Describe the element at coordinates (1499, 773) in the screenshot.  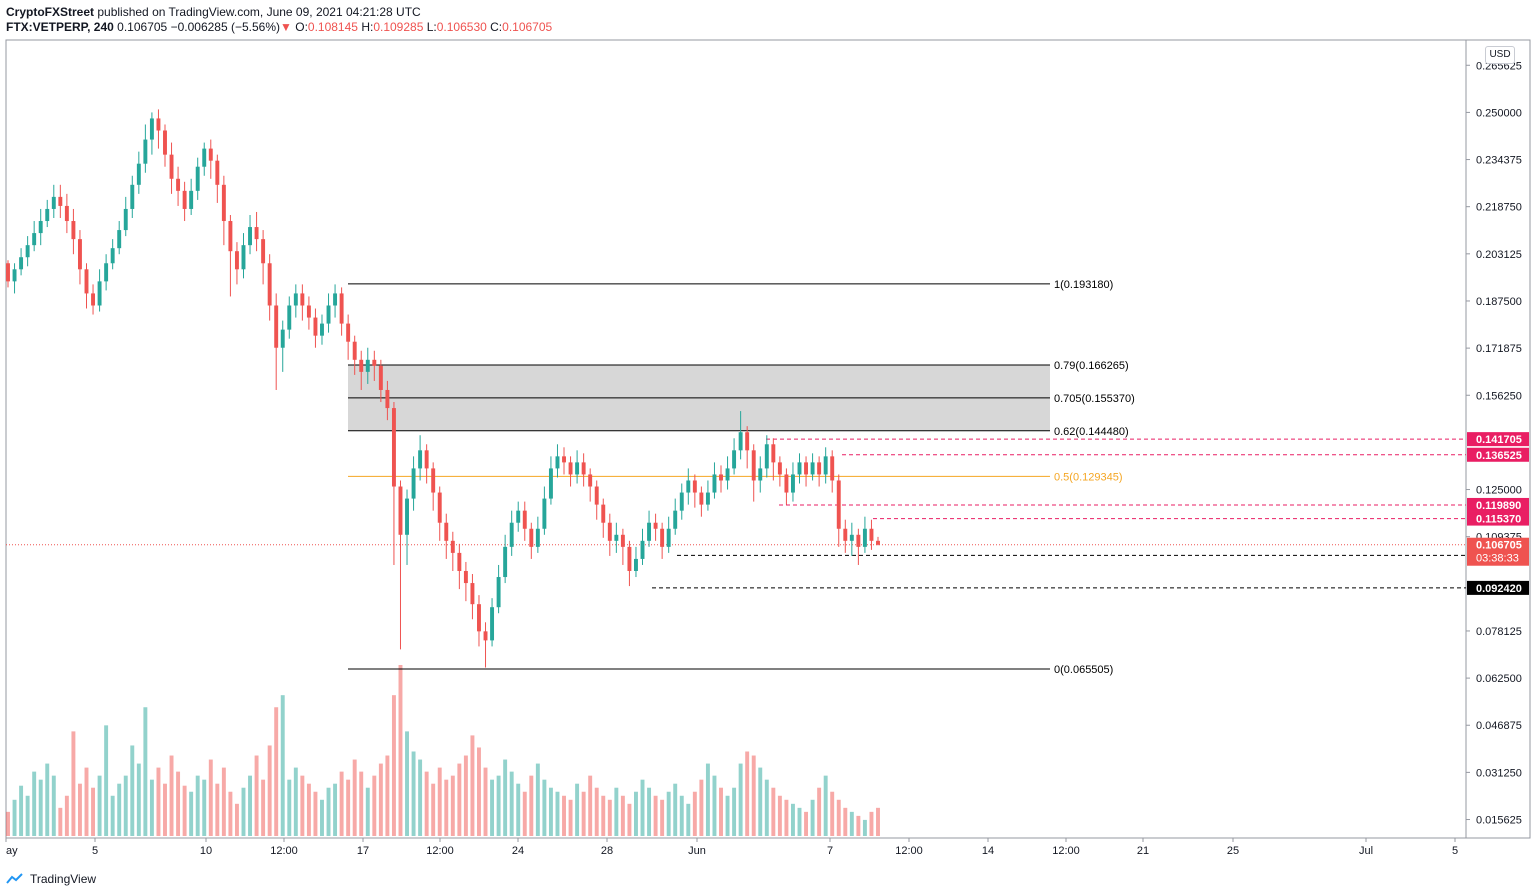
I see `y-tick-label: 0.031250` at that location.